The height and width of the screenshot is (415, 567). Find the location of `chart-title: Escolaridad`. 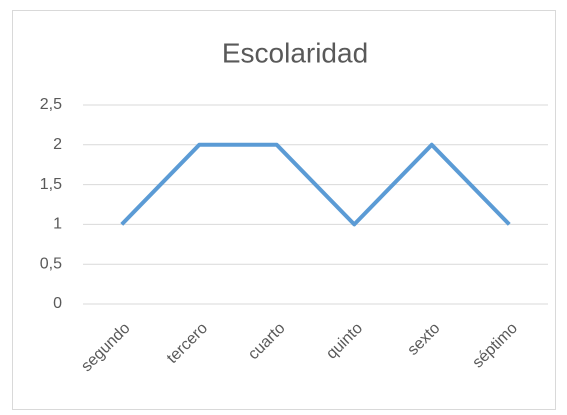

chart-title: Escolaridad is located at coordinates (295, 52).